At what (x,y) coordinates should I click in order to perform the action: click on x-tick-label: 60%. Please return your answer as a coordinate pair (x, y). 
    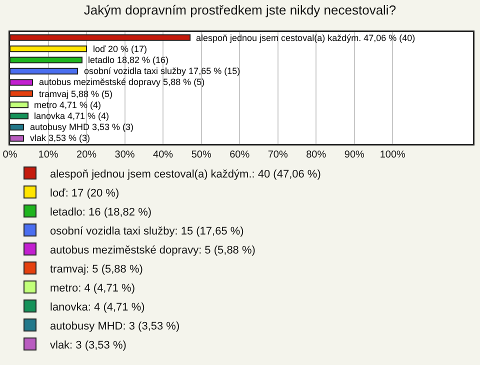
    Looking at the image, I should click on (240, 155).